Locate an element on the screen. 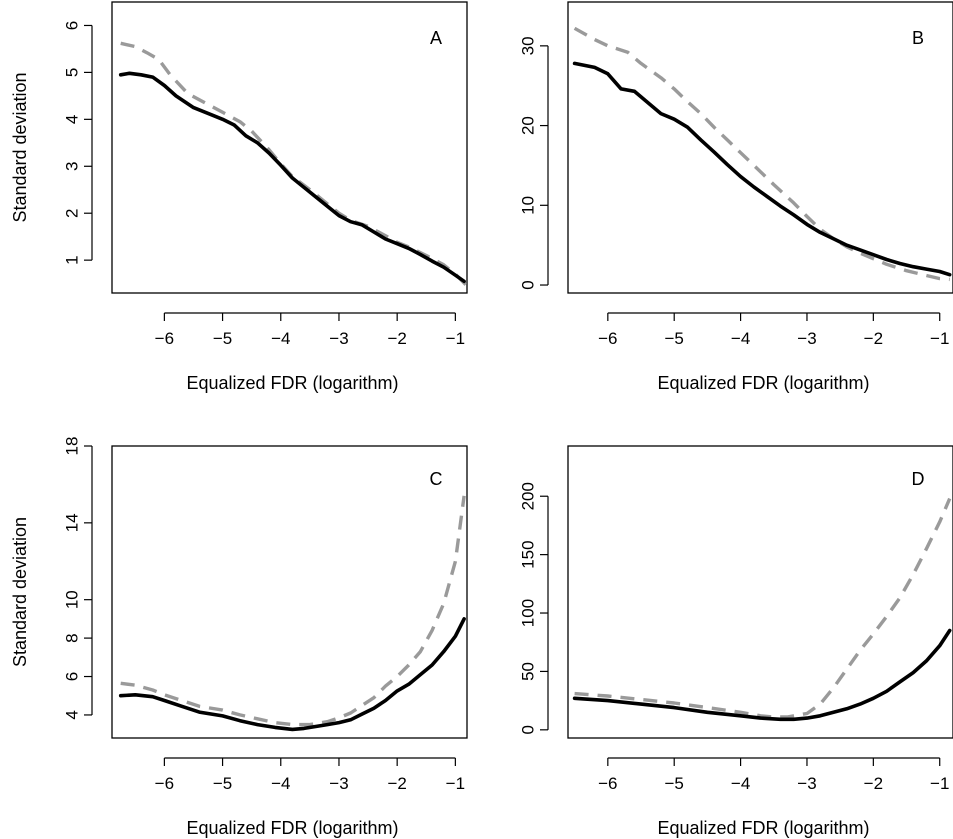  y-tick-label: 100 is located at coordinates (528, 613).